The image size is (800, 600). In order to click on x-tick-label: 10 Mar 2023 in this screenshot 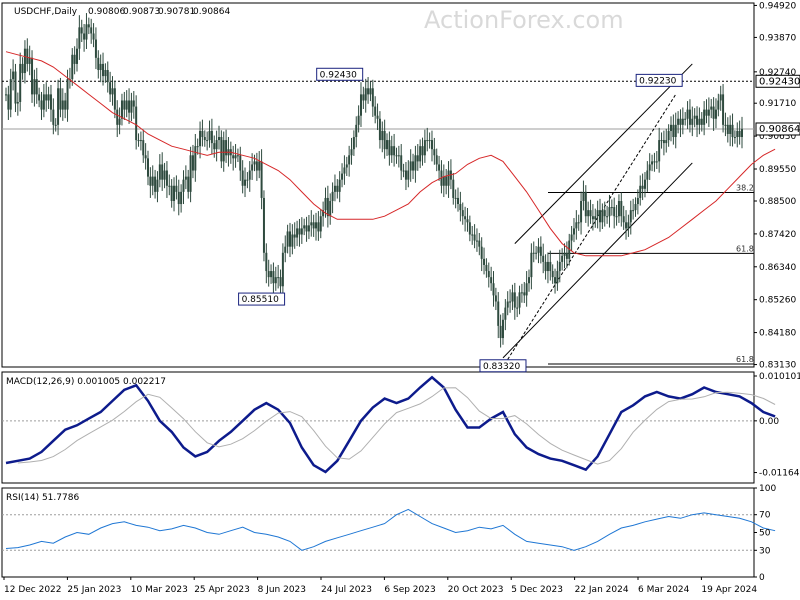, I will do `click(159, 590)`.